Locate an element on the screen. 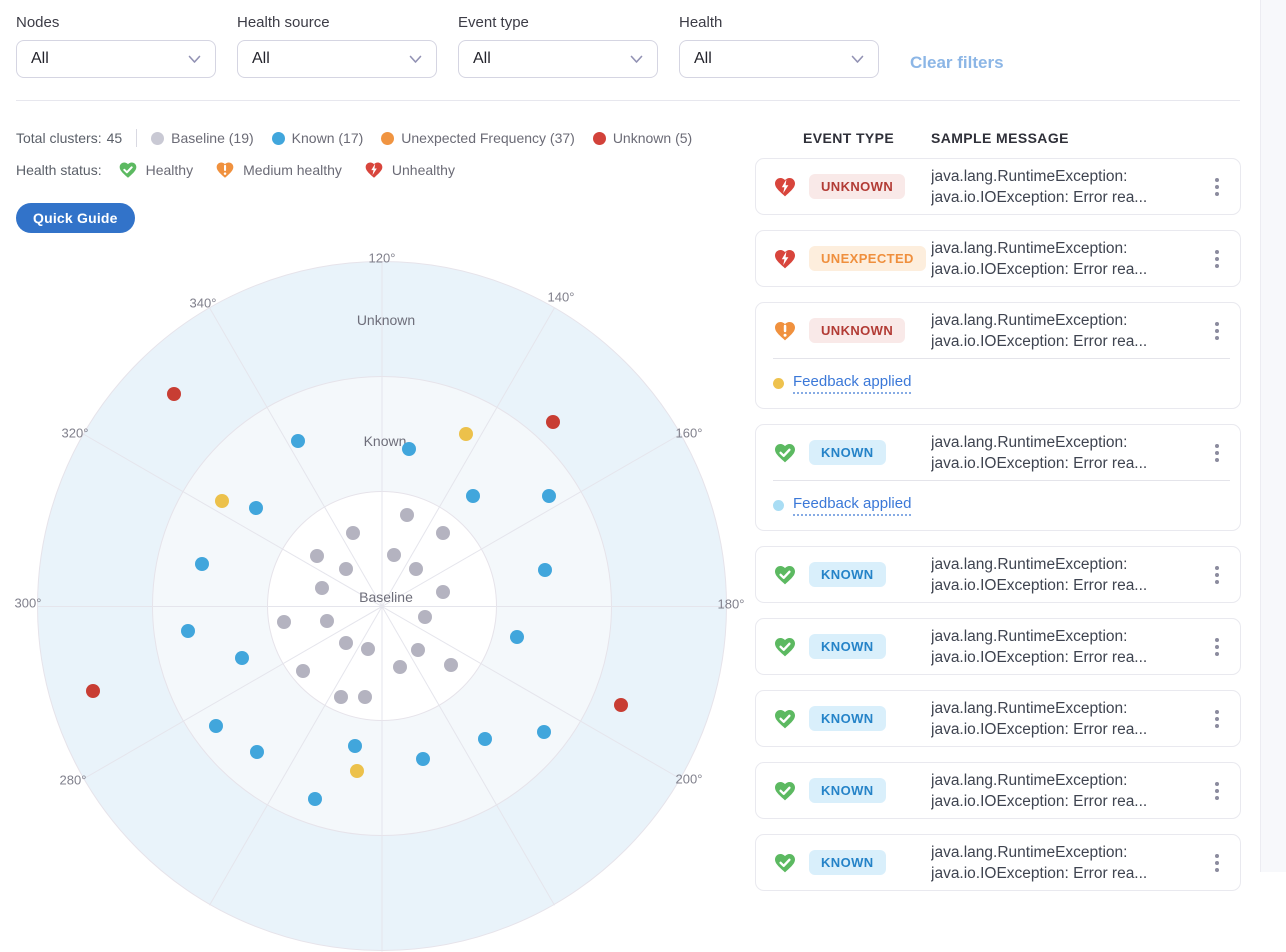 The height and width of the screenshot is (952, 1286). filters-divider is located at coordinates (628, 100).